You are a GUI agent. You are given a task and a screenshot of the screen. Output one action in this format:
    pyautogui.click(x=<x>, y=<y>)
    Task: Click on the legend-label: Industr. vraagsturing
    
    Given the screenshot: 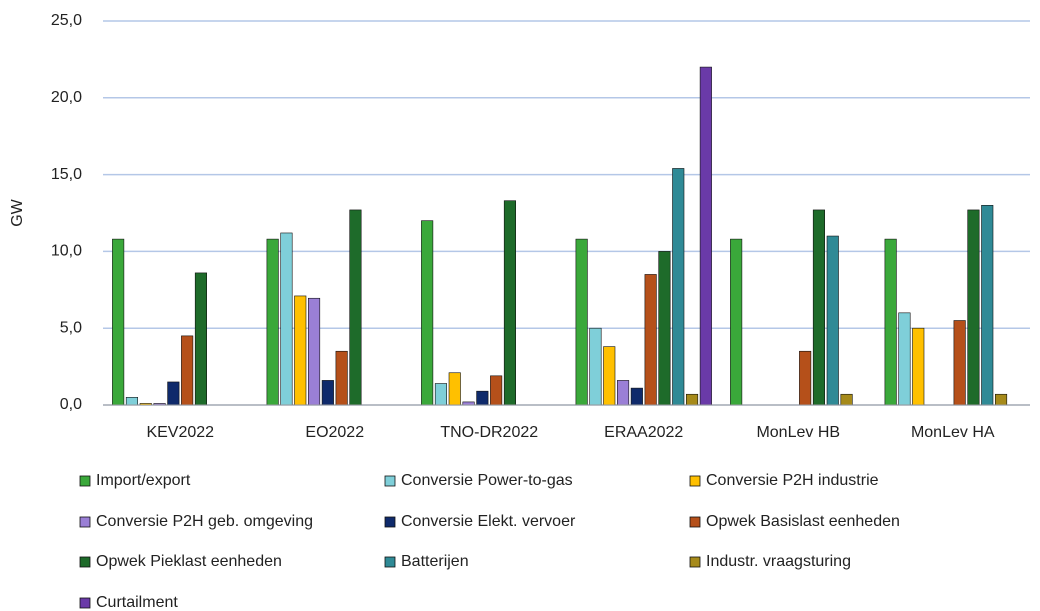 What is the action you would take?
    pyautogui.click(x=778, y=561)
    